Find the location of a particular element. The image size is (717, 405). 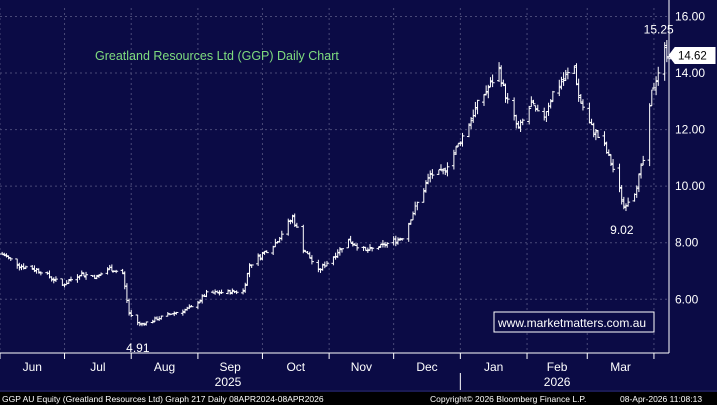

annotation-label: 4.91 is located at coordinates (138, 348).